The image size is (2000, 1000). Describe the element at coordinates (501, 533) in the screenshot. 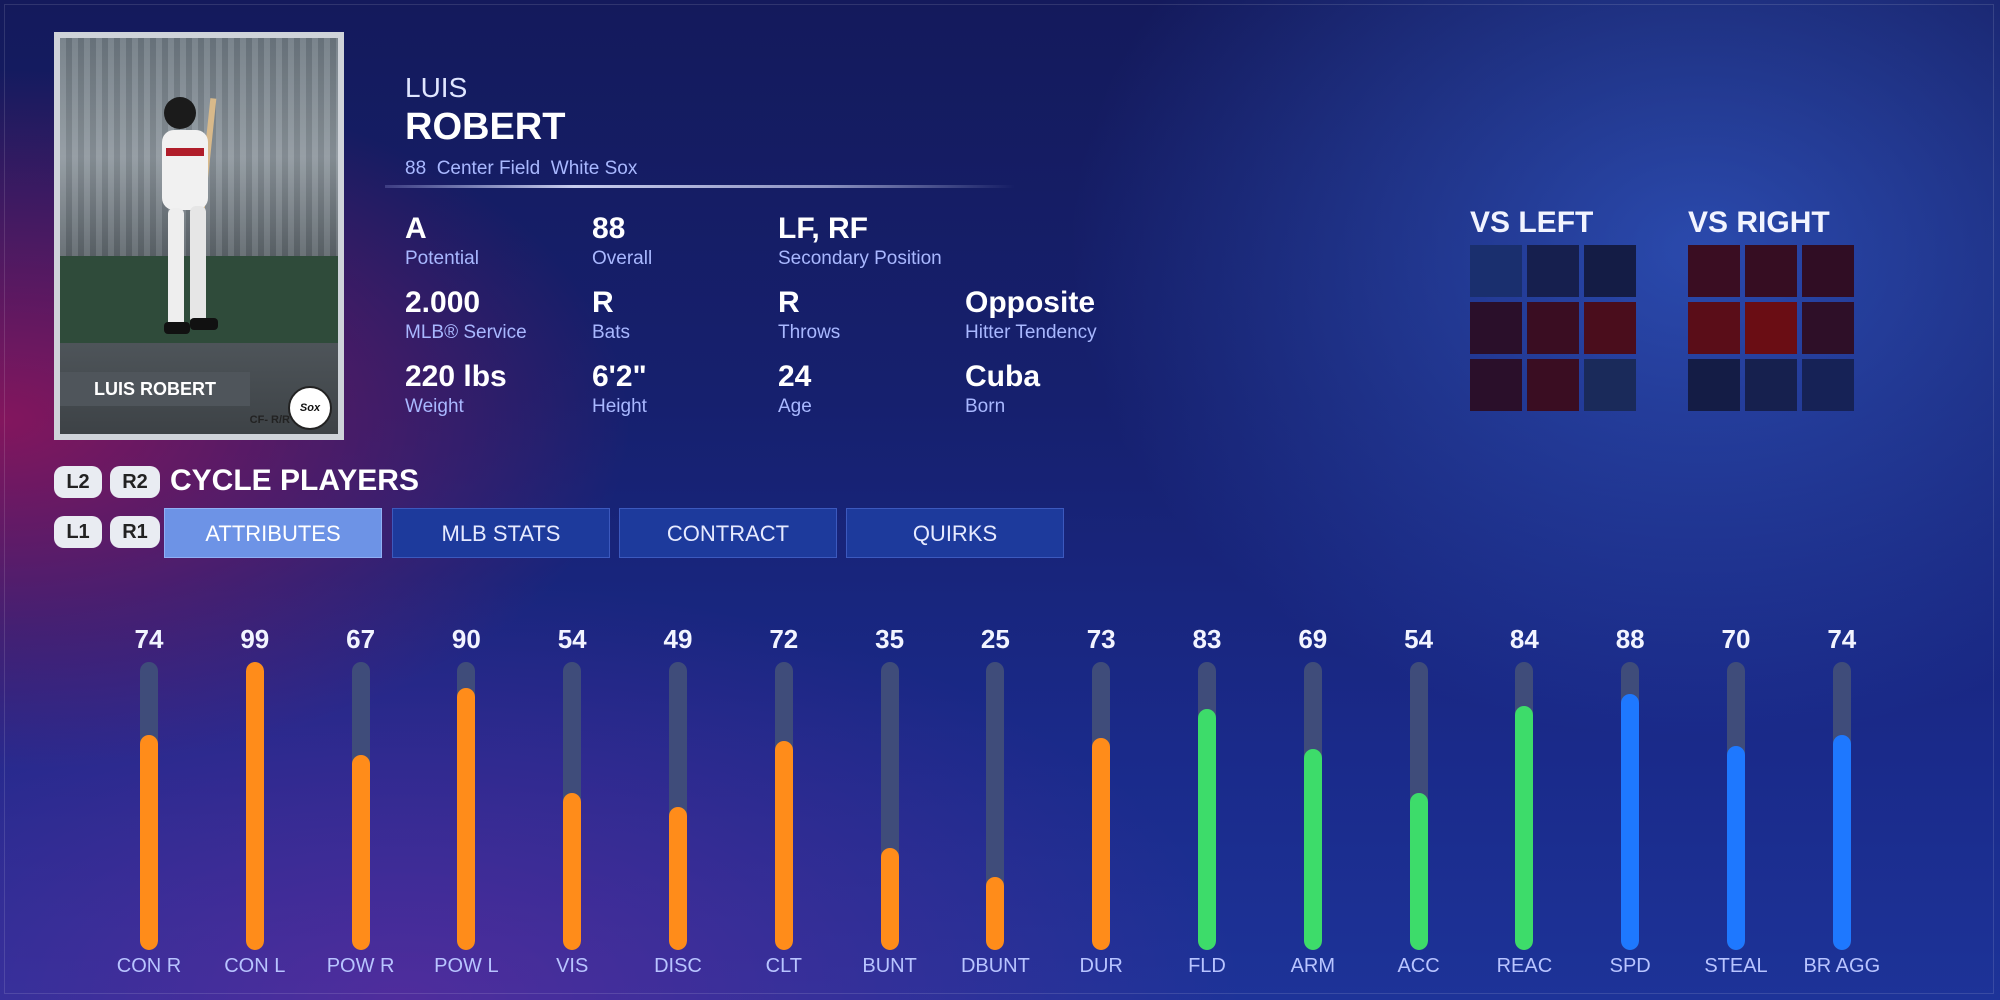

I see `tab-mlb-stats: MLB STATS` at that location.